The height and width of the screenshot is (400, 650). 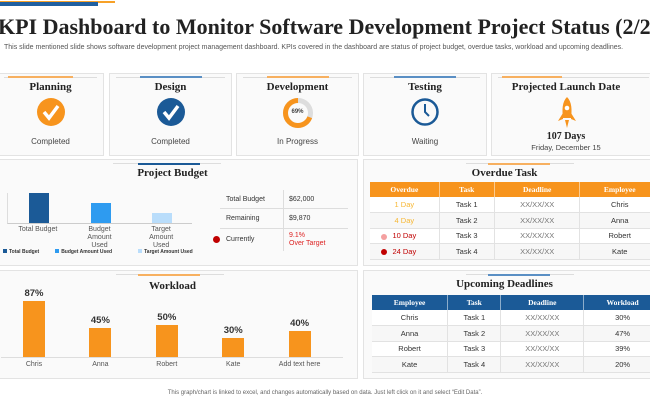 What do you see at coordinates (100, 364) in the screenshot?
I see `workload-category-label: Anna` at bounding box center [100, 364].